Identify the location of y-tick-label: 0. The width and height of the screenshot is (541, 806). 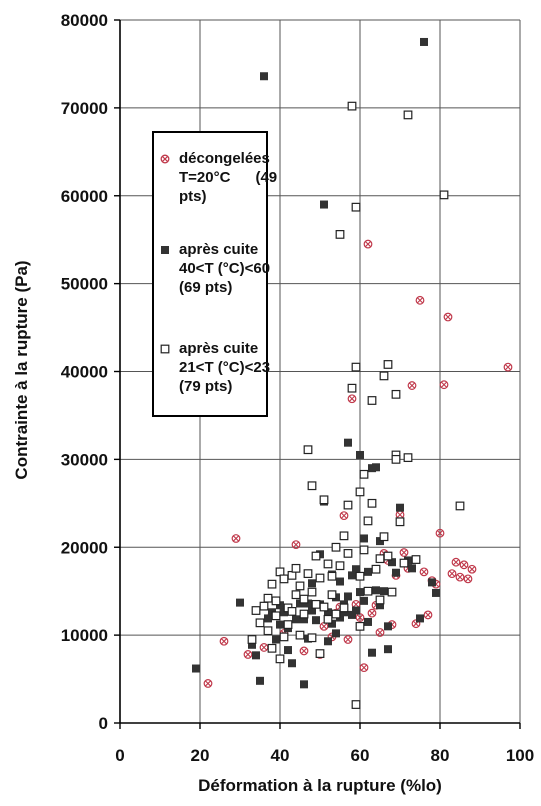
(103, 723).